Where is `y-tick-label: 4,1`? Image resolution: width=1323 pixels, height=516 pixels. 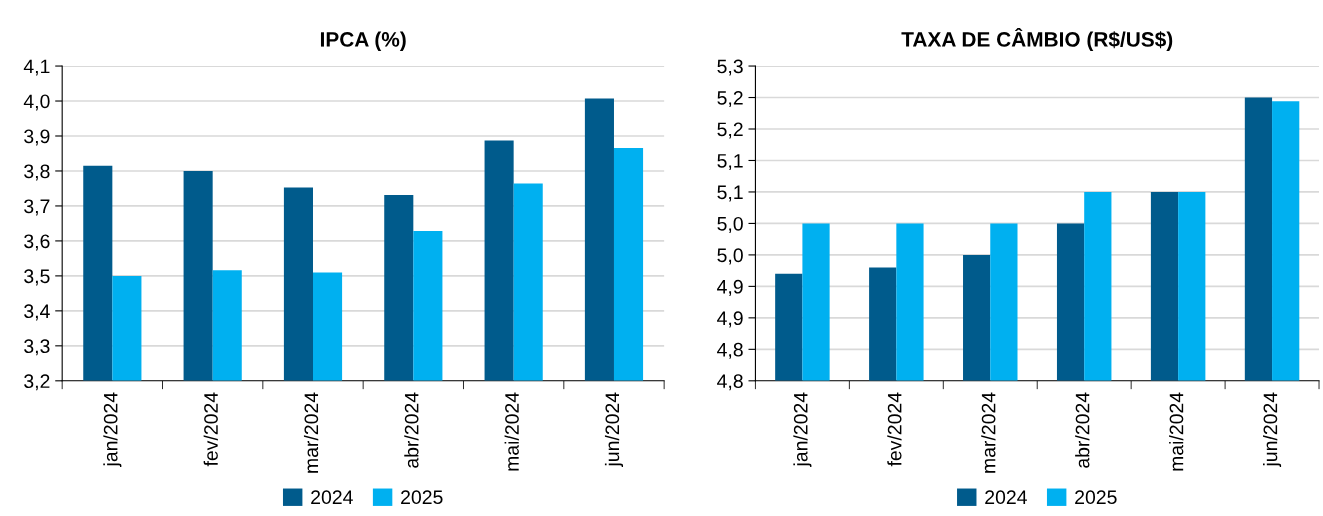 y-tick-label: 4,1 is located at coordinates (36, 67).